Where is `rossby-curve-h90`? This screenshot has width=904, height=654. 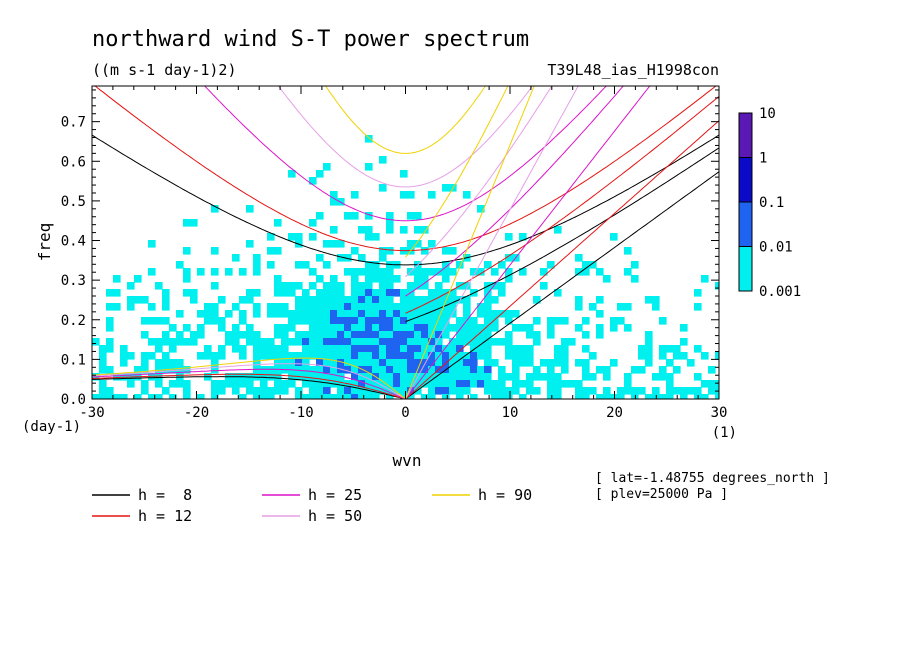 rossby-curve-h90 is located at coordinates (249, 378).